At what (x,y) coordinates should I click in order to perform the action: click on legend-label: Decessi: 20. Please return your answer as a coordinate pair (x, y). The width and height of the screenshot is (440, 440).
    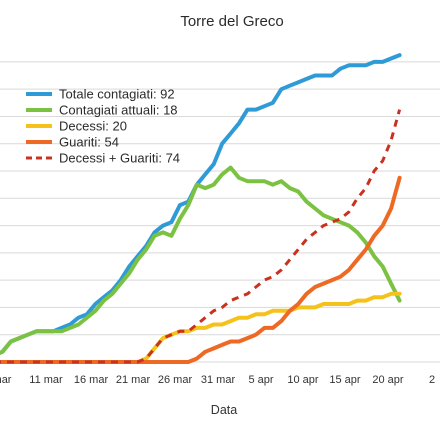
    Looking at the image, I should click on (93, 126).